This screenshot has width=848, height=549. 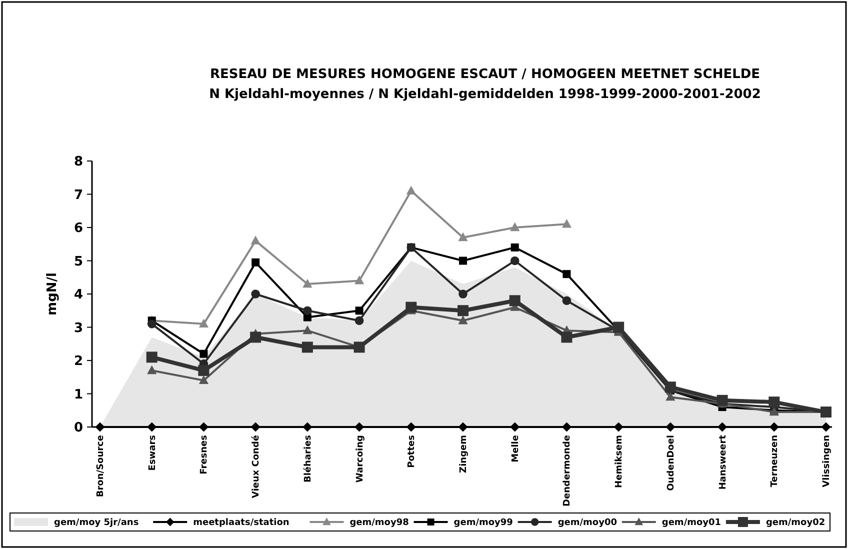 I want to click on legend-label: gem/moy00, so click(x=588, y=523).